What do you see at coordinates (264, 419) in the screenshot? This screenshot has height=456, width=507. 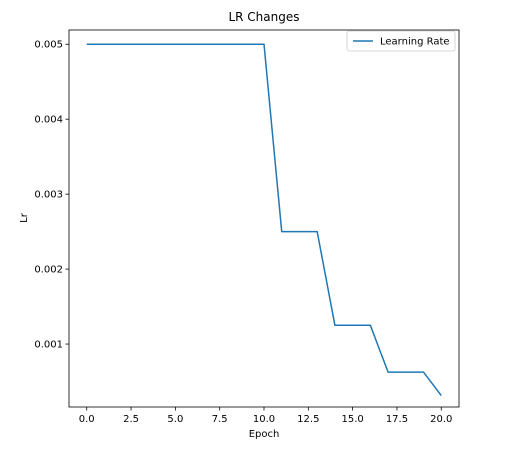 I see `x-tick-label: 10.0` at bounding box center [264, 419].